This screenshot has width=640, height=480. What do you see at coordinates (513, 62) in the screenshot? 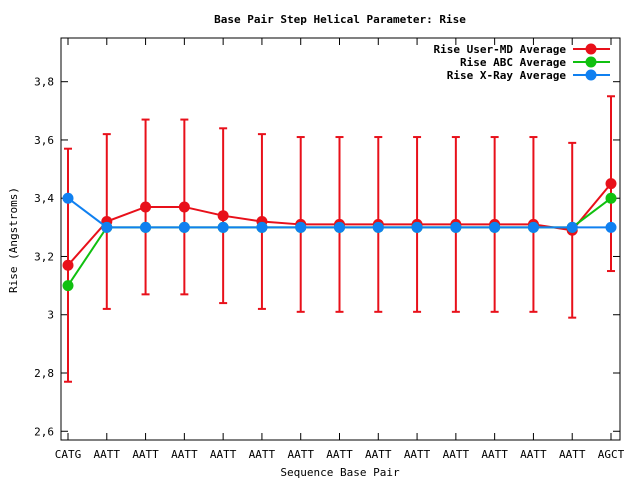
I see `legend-label-2: Rise ABC Average` at bounding box center [513, 62].